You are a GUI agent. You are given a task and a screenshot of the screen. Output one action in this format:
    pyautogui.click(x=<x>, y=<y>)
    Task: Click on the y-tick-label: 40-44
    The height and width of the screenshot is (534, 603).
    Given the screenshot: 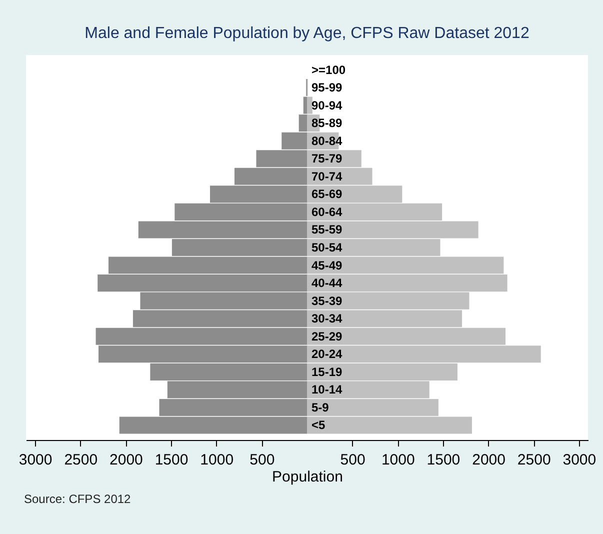 What is the action you would take?
    pyautogui.click(x=327, y=283)
    